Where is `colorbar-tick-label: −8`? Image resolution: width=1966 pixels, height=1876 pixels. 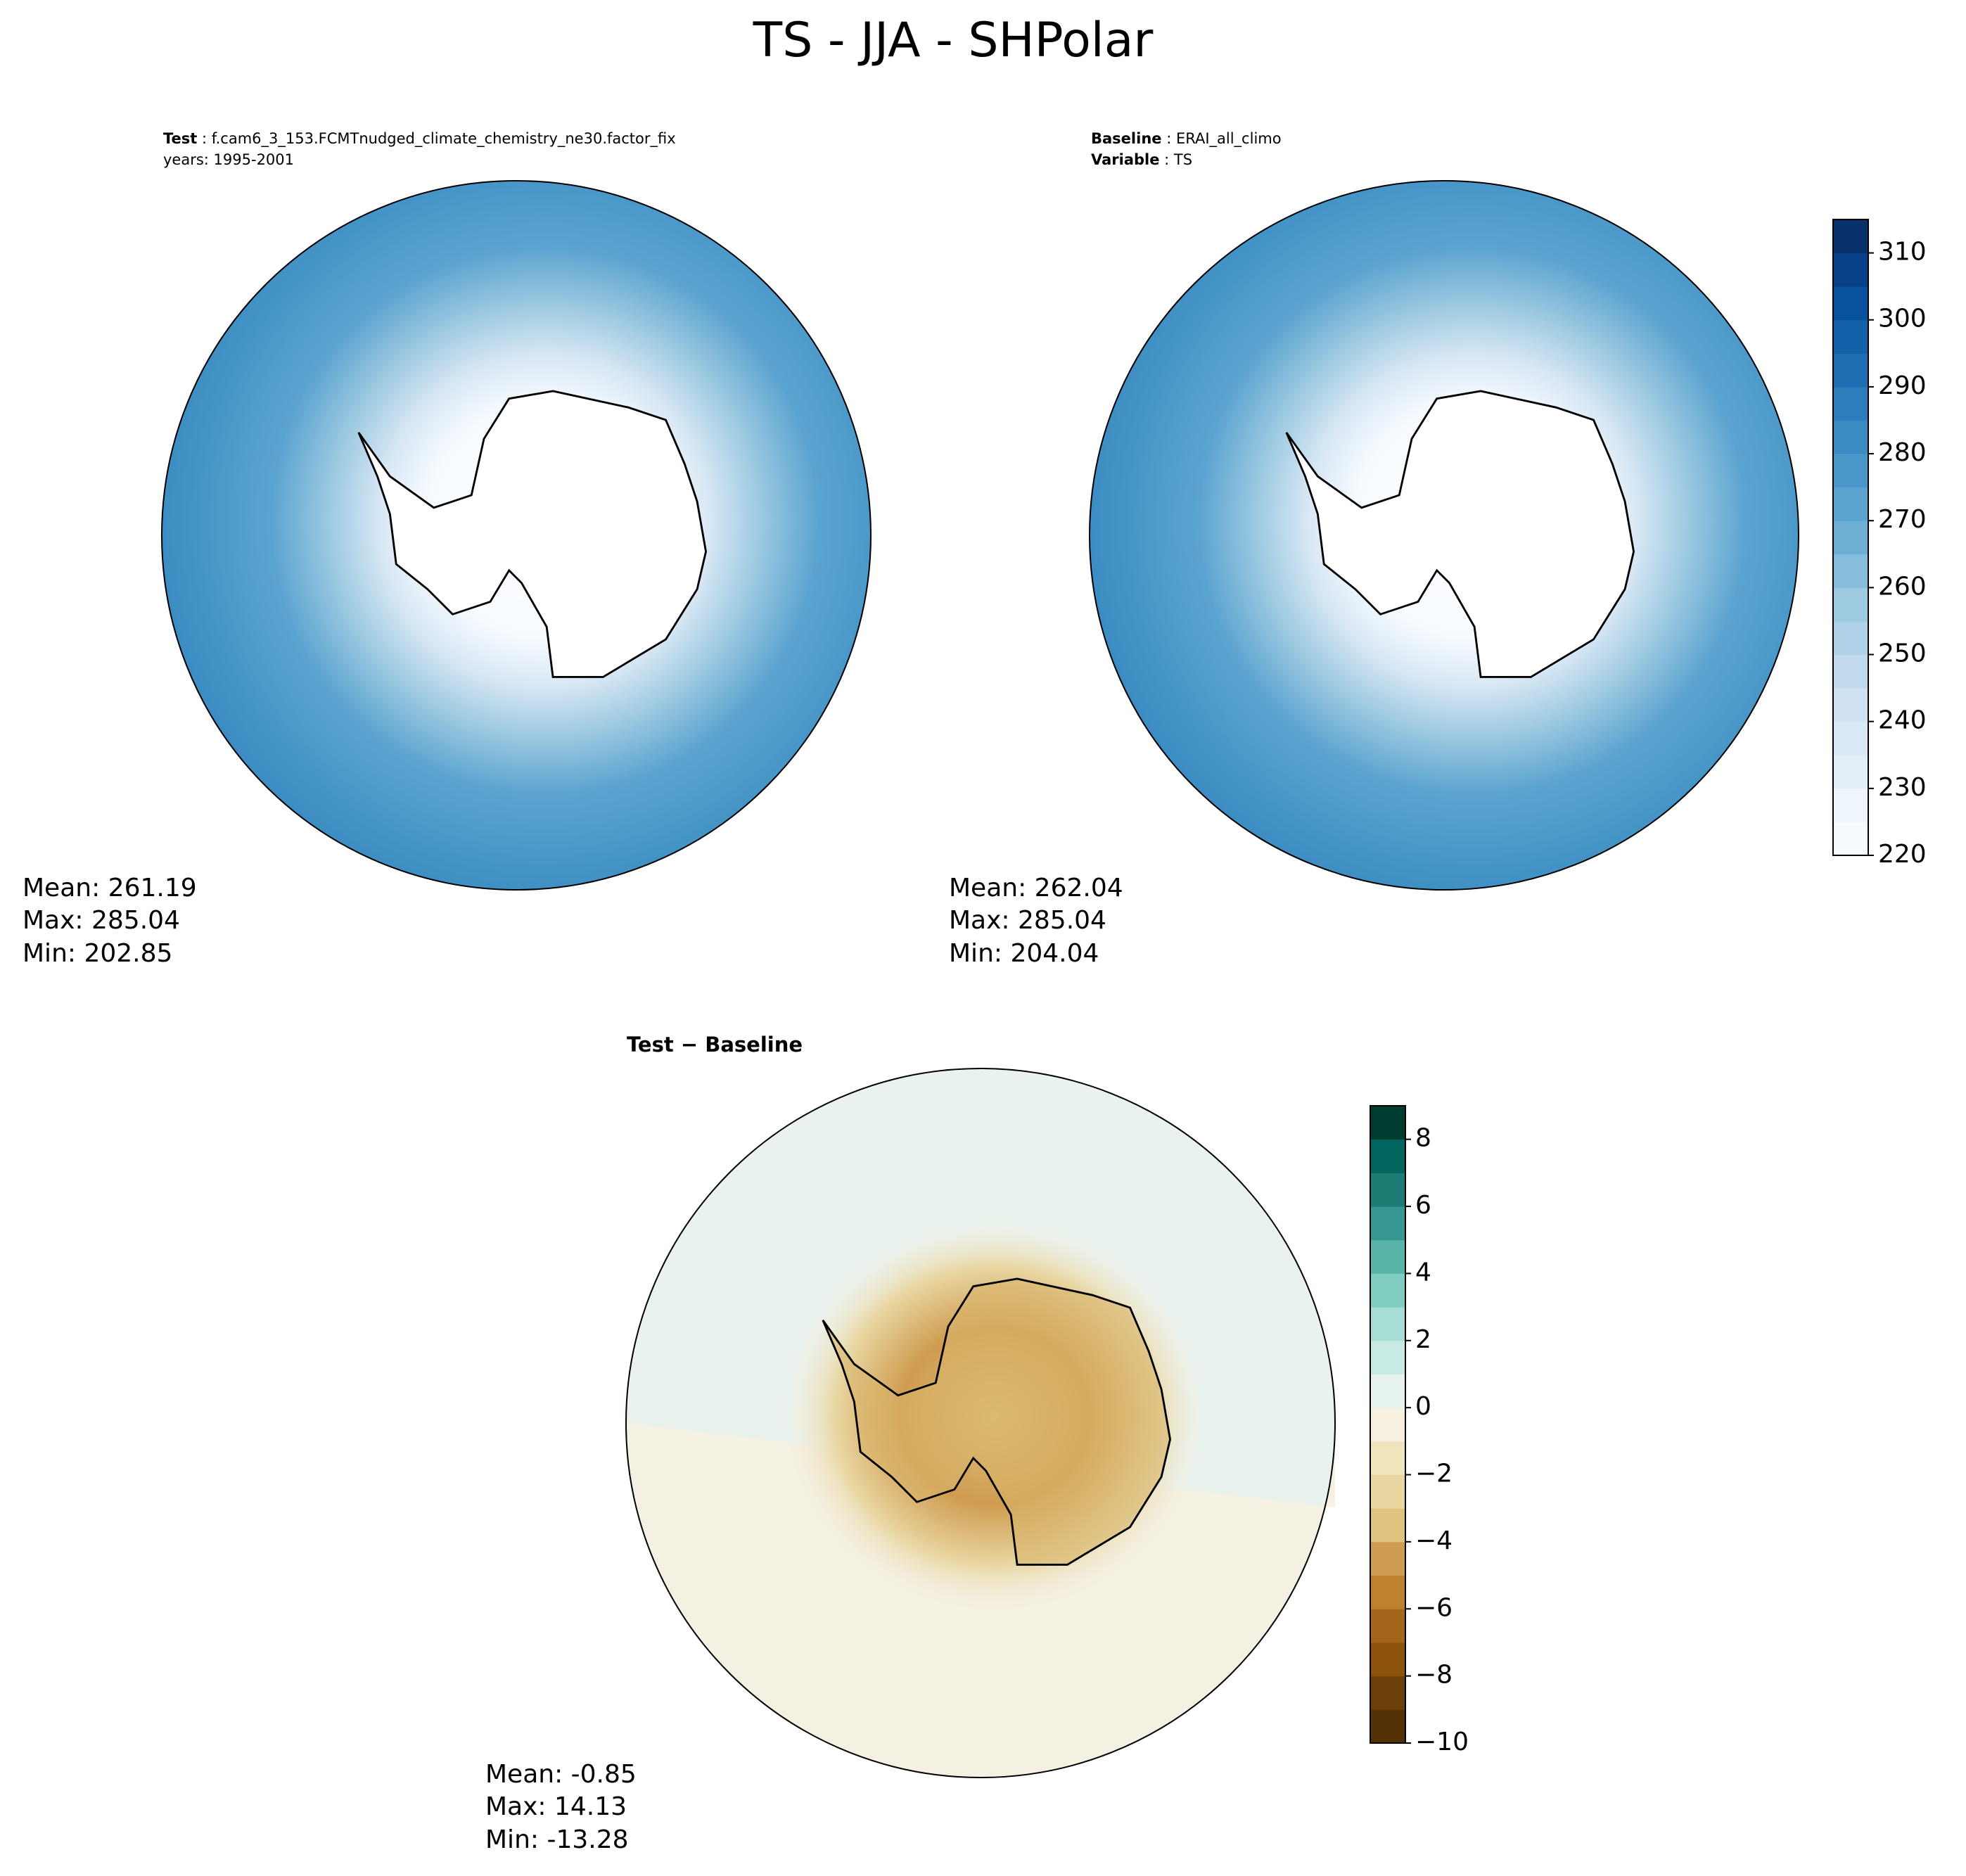
colorbar-tick-label: −8 is located at coordinates (1434, 1675).